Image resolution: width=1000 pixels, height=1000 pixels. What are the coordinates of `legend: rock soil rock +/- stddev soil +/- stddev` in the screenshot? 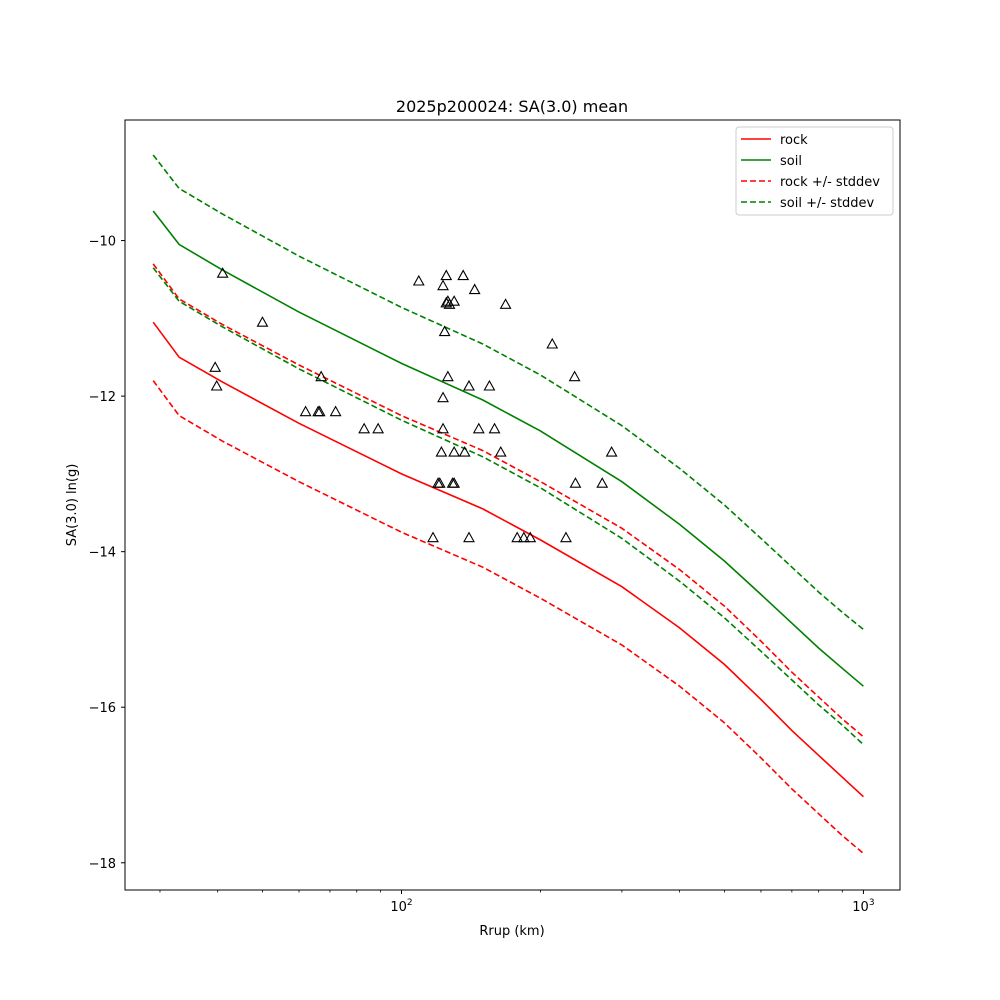 It's located at (814, 171).